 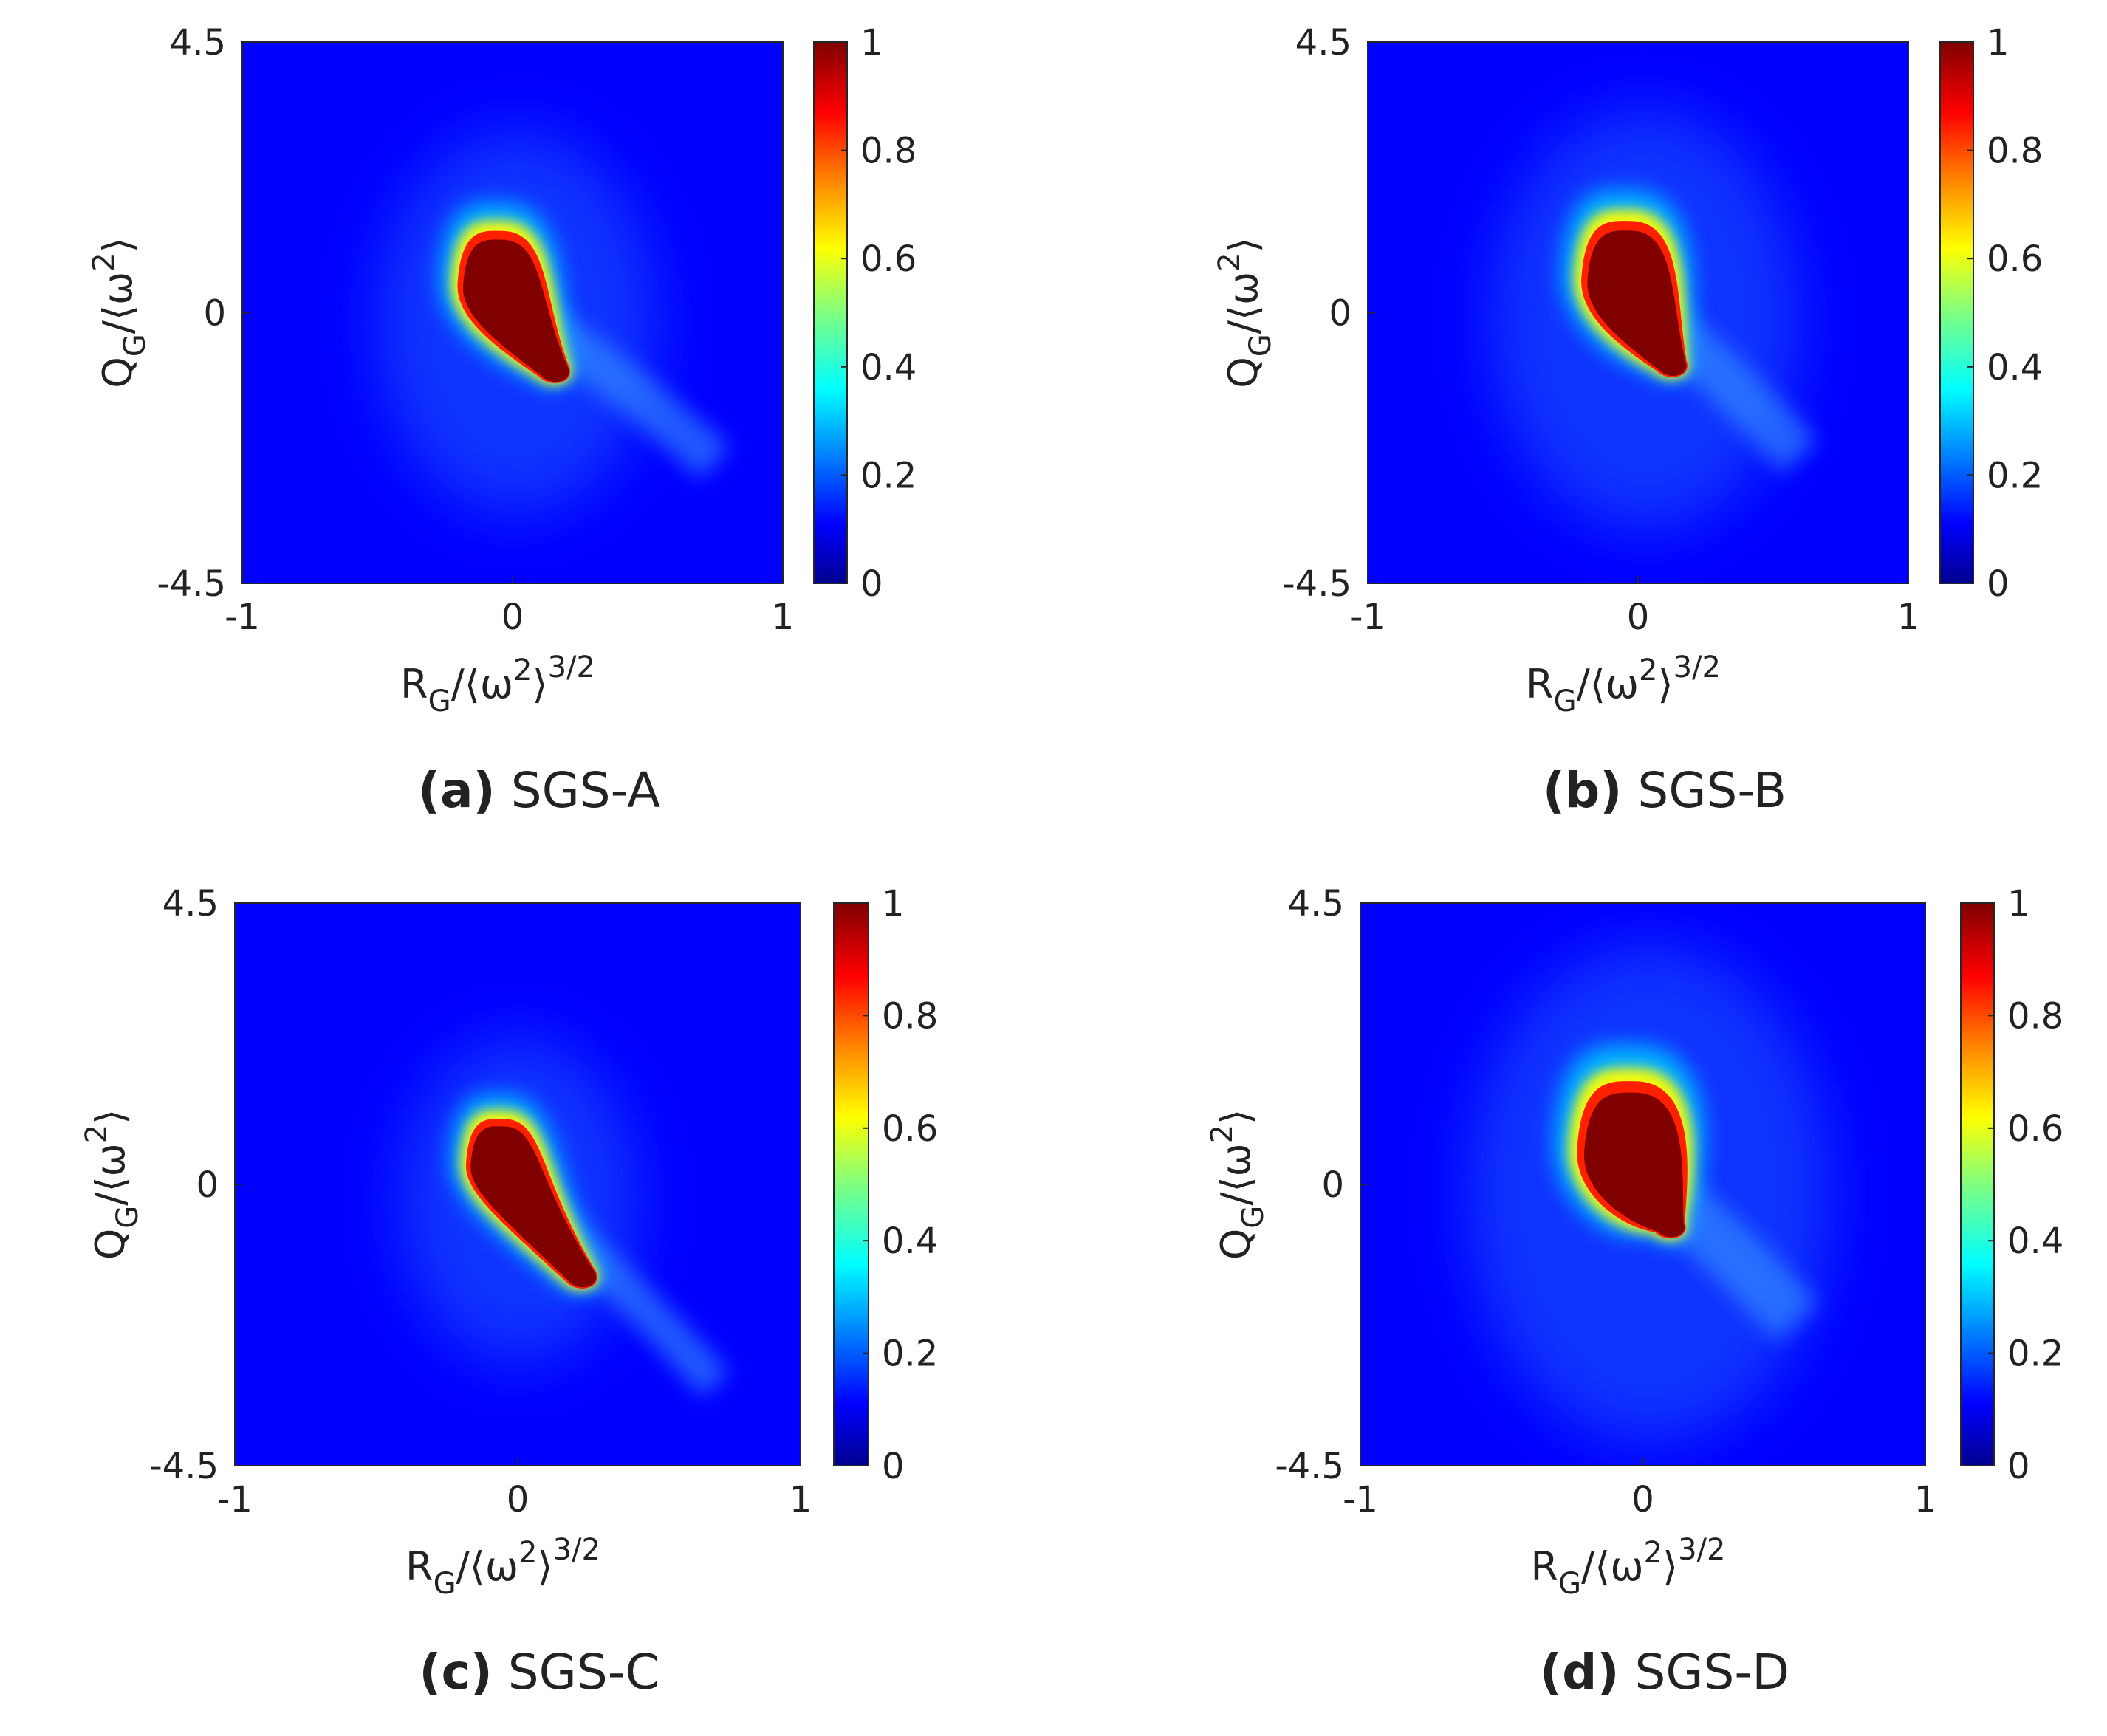 I want to click on x-tick-label-d: -1, so click(x=1360, y=1499).